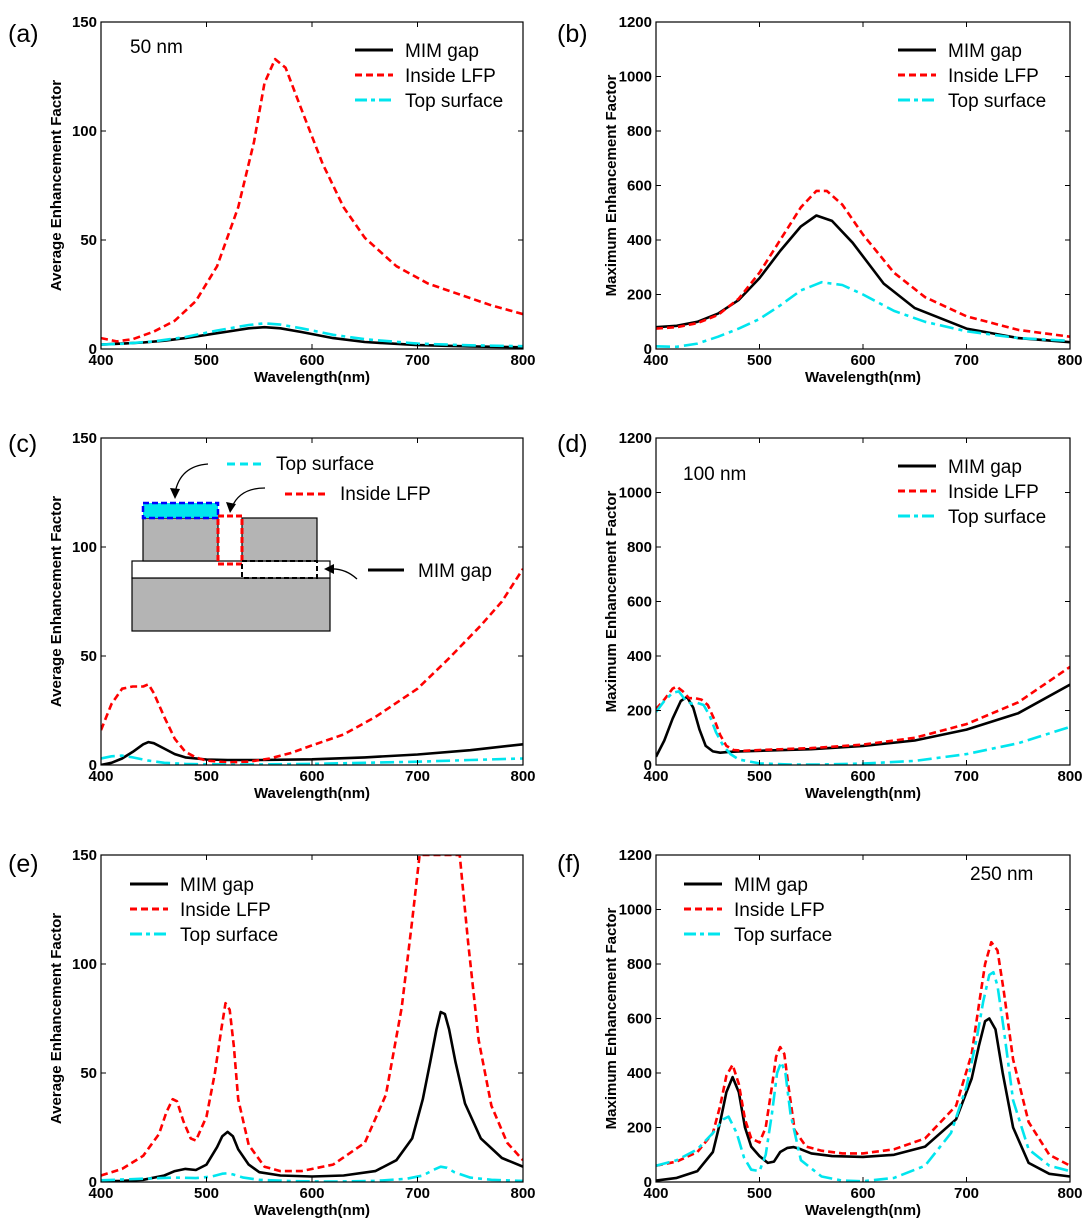 Image resolution: width=1090 pixels, height=1223 pixels. What do you see at coordinates (655, 776) in the screenshot?
I see `x-tick-label-d: 400` at bounding box center [655, 776].